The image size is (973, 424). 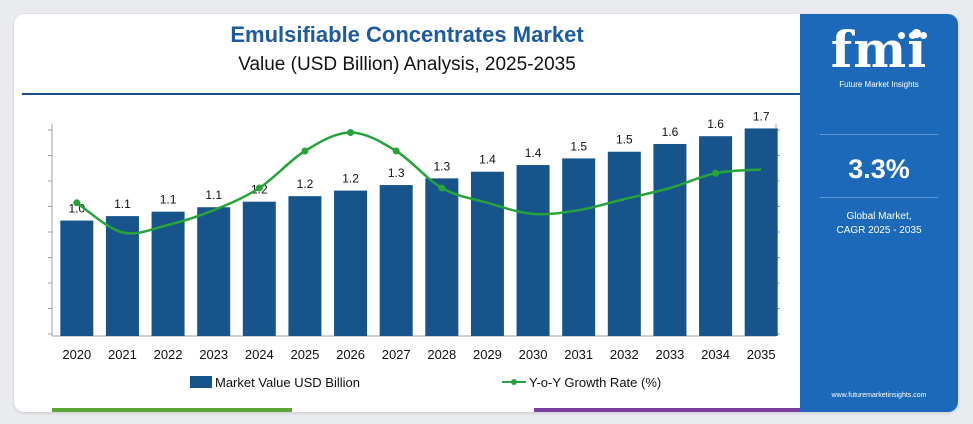 I want to click on x-tick-label: 2033, so click(x=669, y=354).